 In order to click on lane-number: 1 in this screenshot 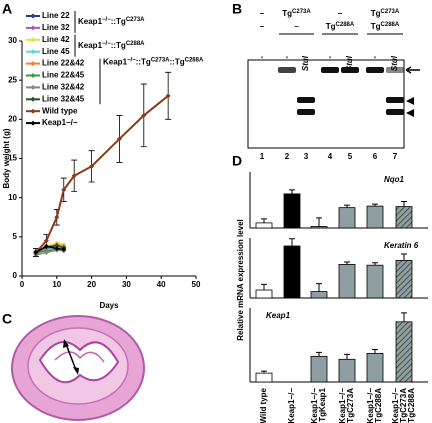, I will do `click(262, 156)`.